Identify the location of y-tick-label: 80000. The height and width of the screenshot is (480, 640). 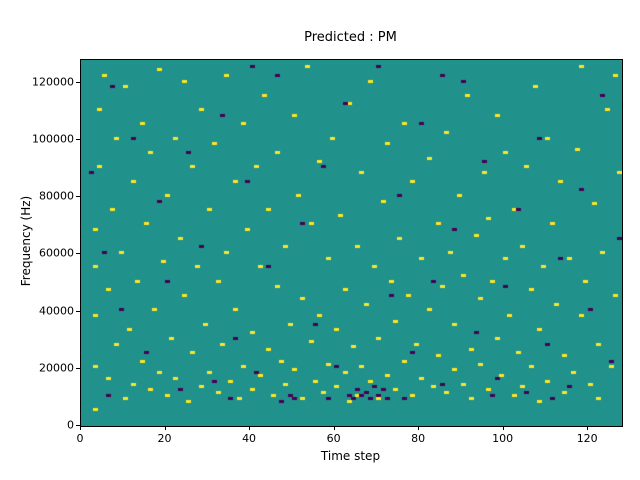
(56, 196).